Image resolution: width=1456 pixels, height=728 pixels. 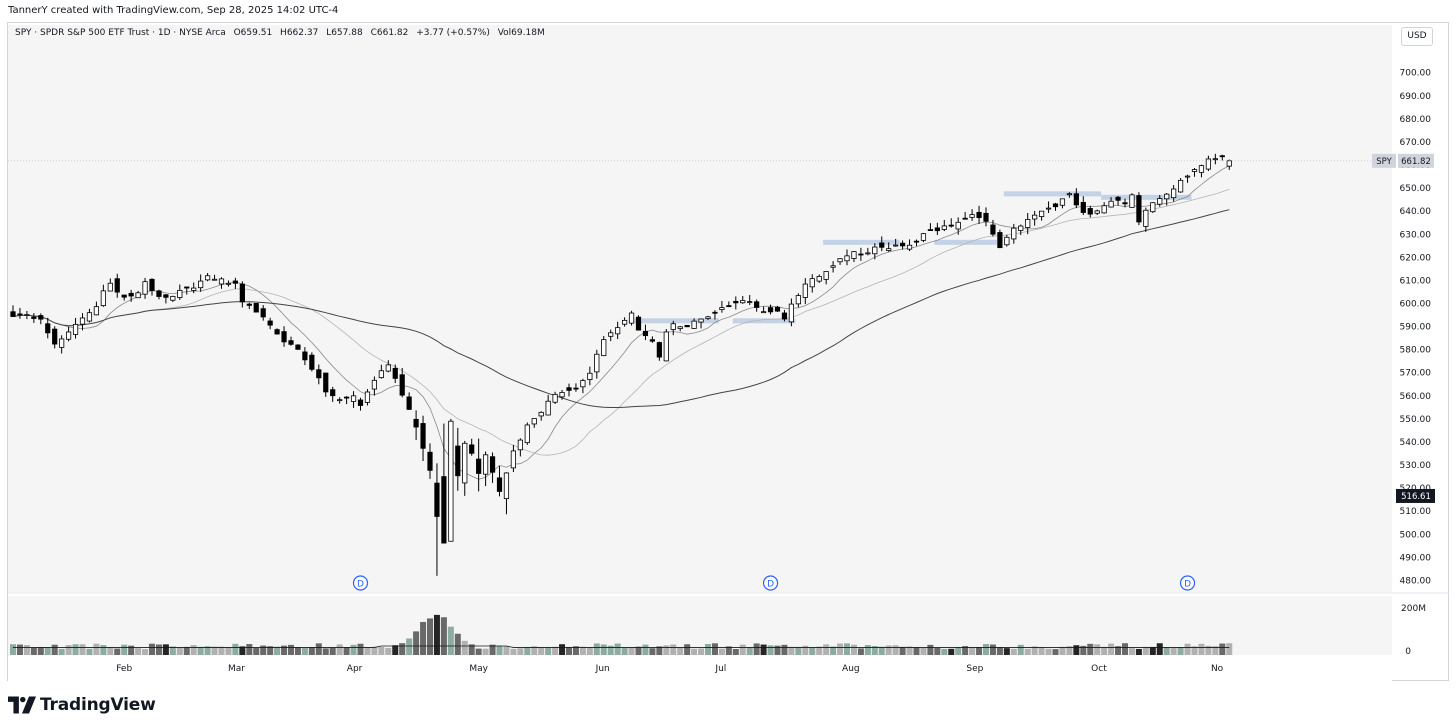 What do you see at coordinates (1416, 74) in the screenshot?
I see `price-axis-tick: 700.00` at bounding box center [1416, 74].